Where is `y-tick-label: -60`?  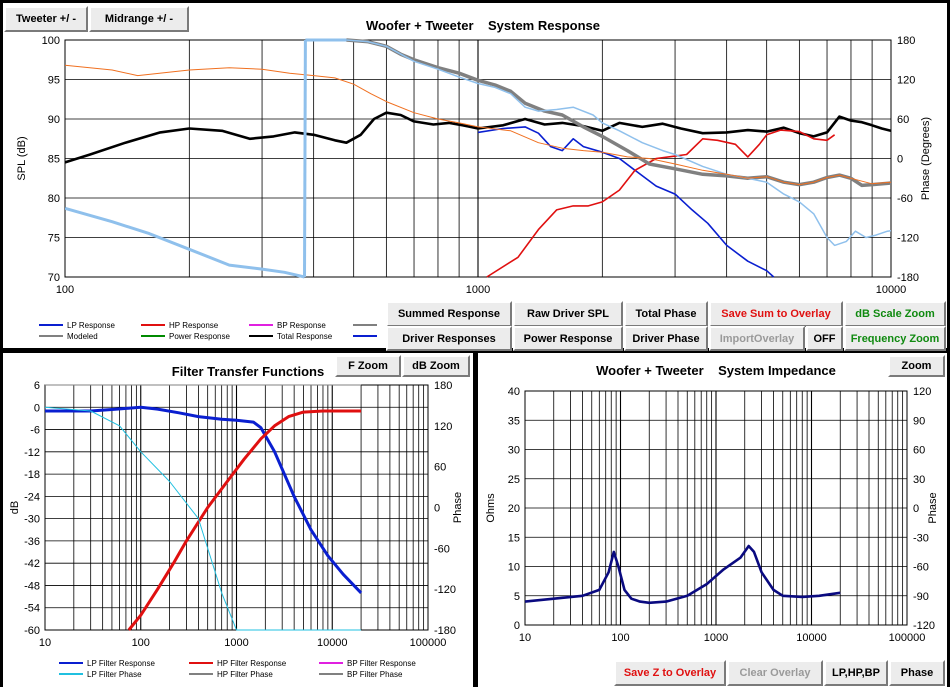 y-tick-label: -60 is located at coordinates (32, 631).